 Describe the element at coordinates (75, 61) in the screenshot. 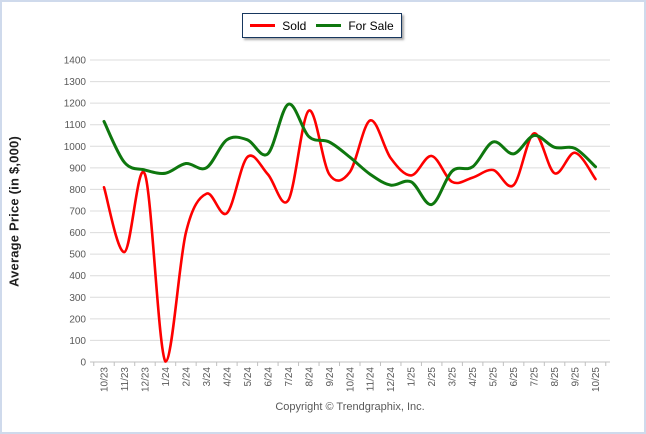

I see `y-tick-label: 1400` at that location.